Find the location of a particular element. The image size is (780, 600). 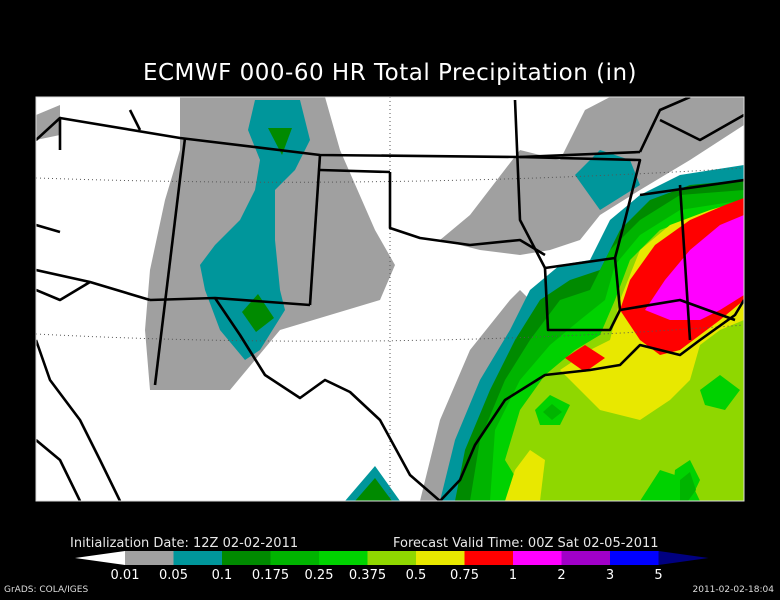

map-title: ECMWF 000-60 HR Total Precipitation (in) is located at coordinates (390, 73).